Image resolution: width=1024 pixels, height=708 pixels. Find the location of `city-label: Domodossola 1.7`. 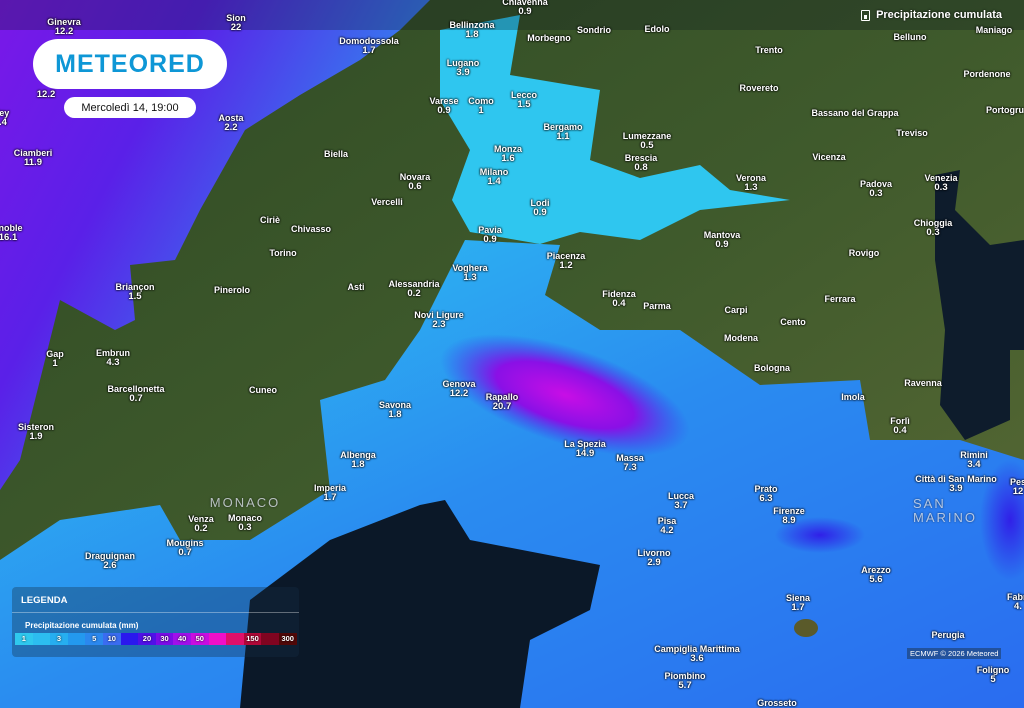

city-label: Domodossola 1.7 is located at coordinates (369, 46).